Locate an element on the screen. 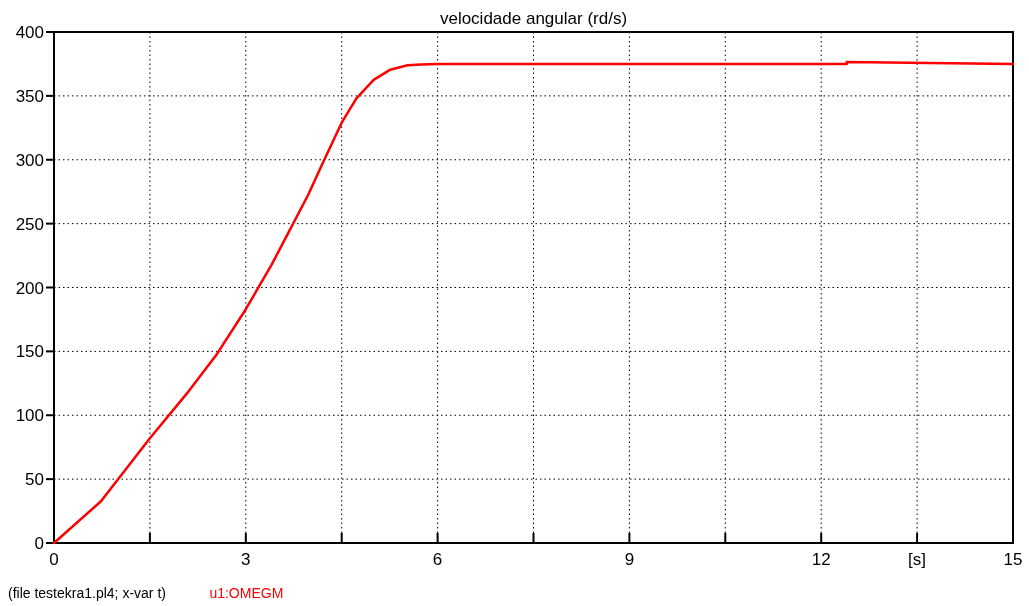 This screenshot has height=606, width=1029. x-tick-label: 12 is located at coordinates (821, 559).